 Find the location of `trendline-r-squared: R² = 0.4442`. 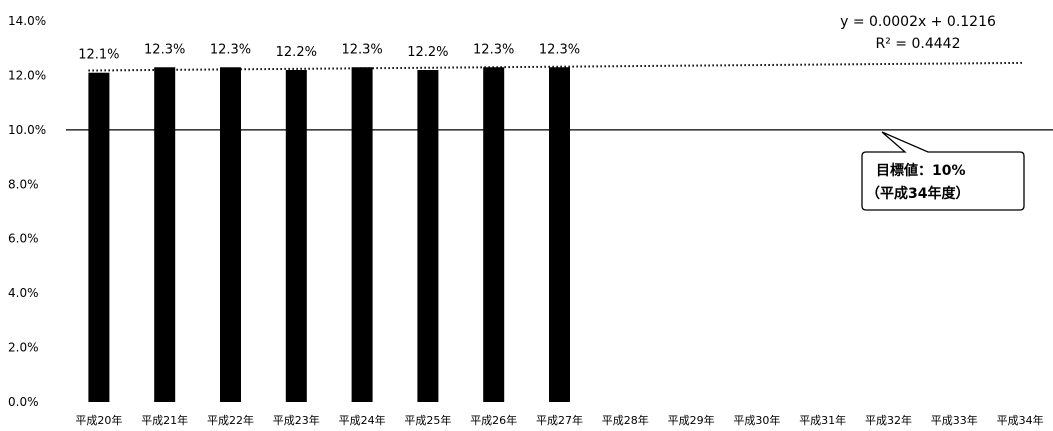

trendline-r-squared: R² = 0.4442 is located at coordinates (918, 44).